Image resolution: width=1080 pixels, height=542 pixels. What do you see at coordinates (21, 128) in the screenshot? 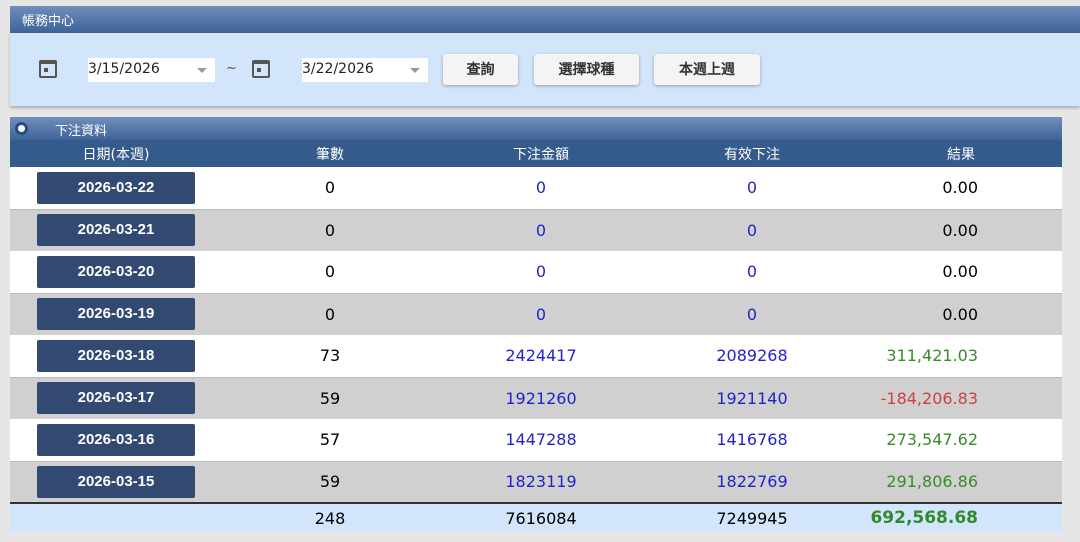
I see `ball-icon` at bounding box center [21, 128].